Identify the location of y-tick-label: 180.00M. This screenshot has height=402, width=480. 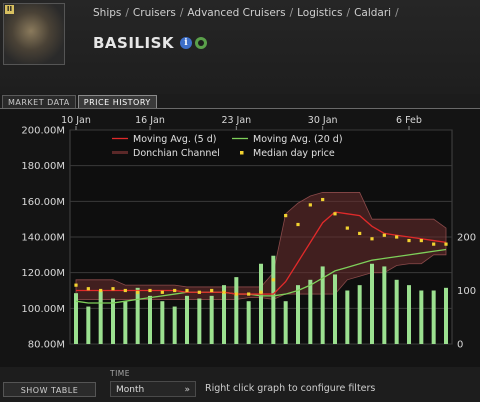
(43, 166).